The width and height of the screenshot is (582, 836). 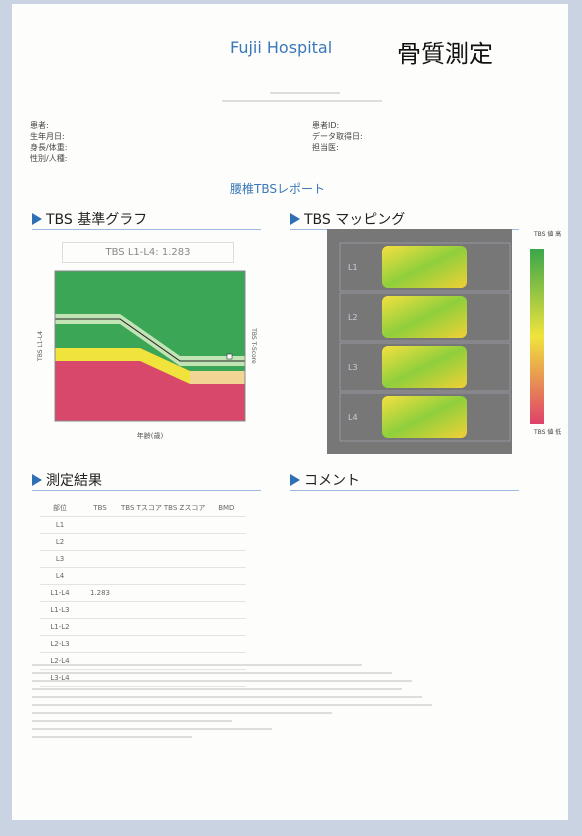 I want to click on cell: L2-L3, so click(x=60, y=644).